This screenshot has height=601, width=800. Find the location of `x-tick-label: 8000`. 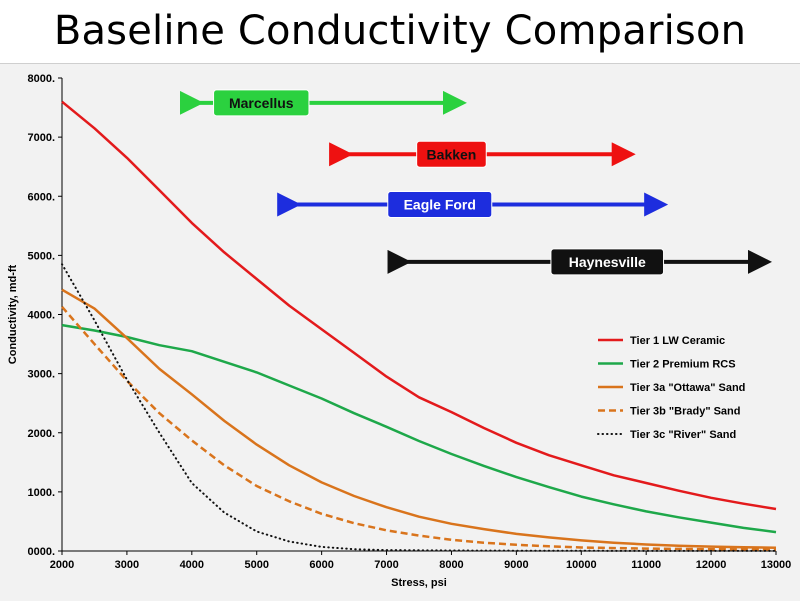

x-tick-label: 8000 is located at coordinates (451, 565).